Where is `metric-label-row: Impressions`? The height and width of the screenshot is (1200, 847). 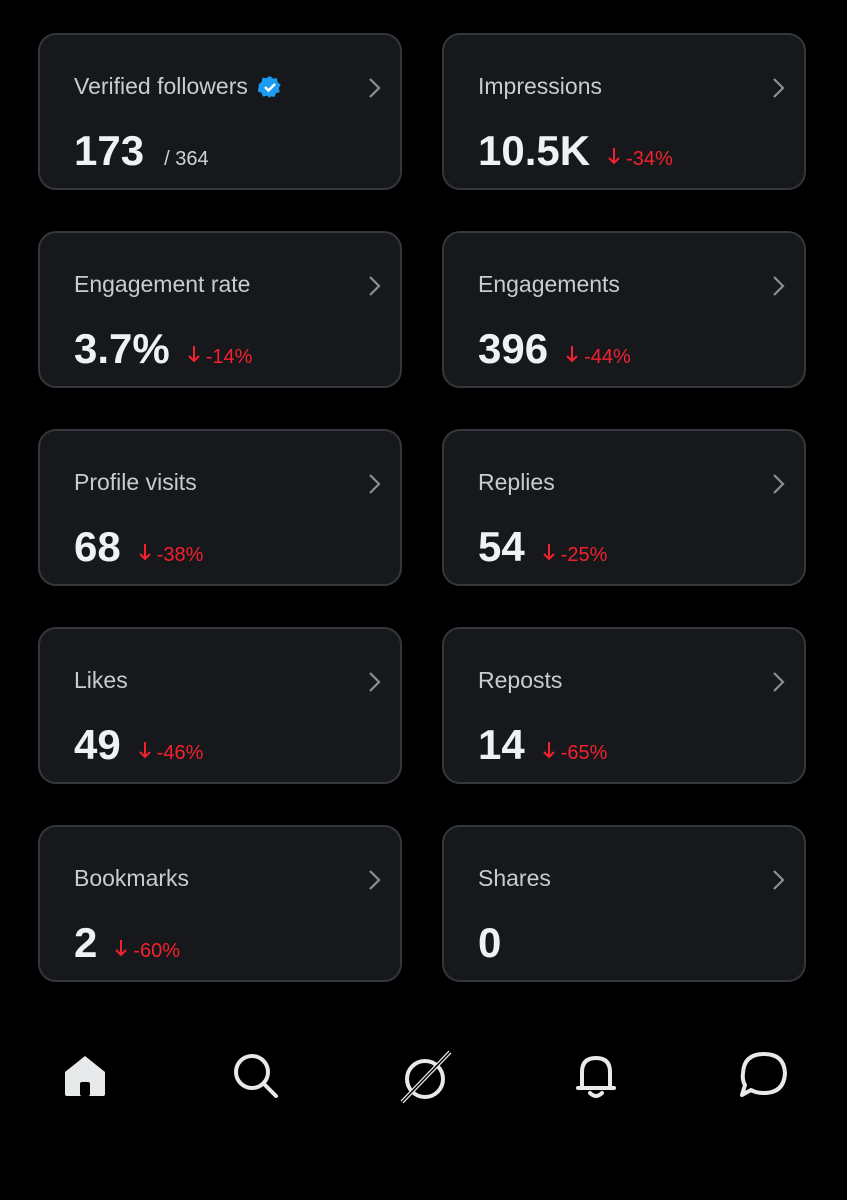 metric-label-row: Impressions is located at coordinates (540, 86).